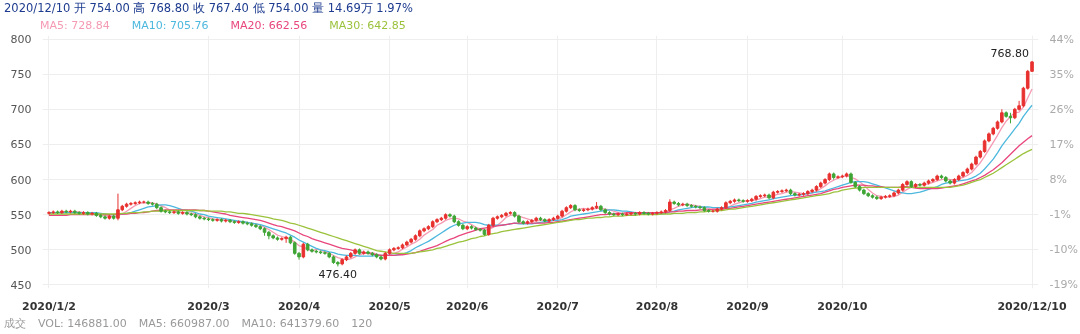  What do you see at coordinates (338, 275) in the screenshot?
I see `annotation: 476.40` at bounding box center [338, 275].